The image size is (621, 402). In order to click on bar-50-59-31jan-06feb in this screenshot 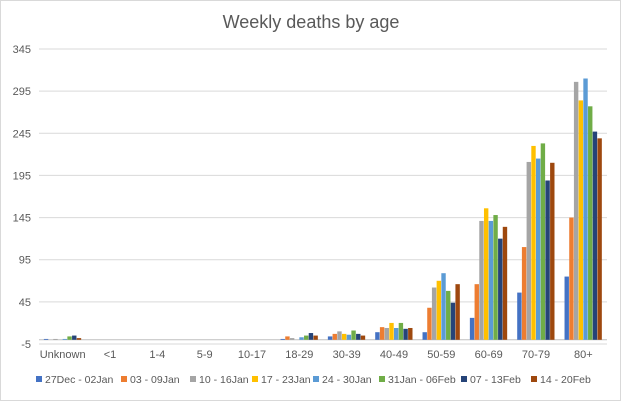, I will do `click(448, 315)`.